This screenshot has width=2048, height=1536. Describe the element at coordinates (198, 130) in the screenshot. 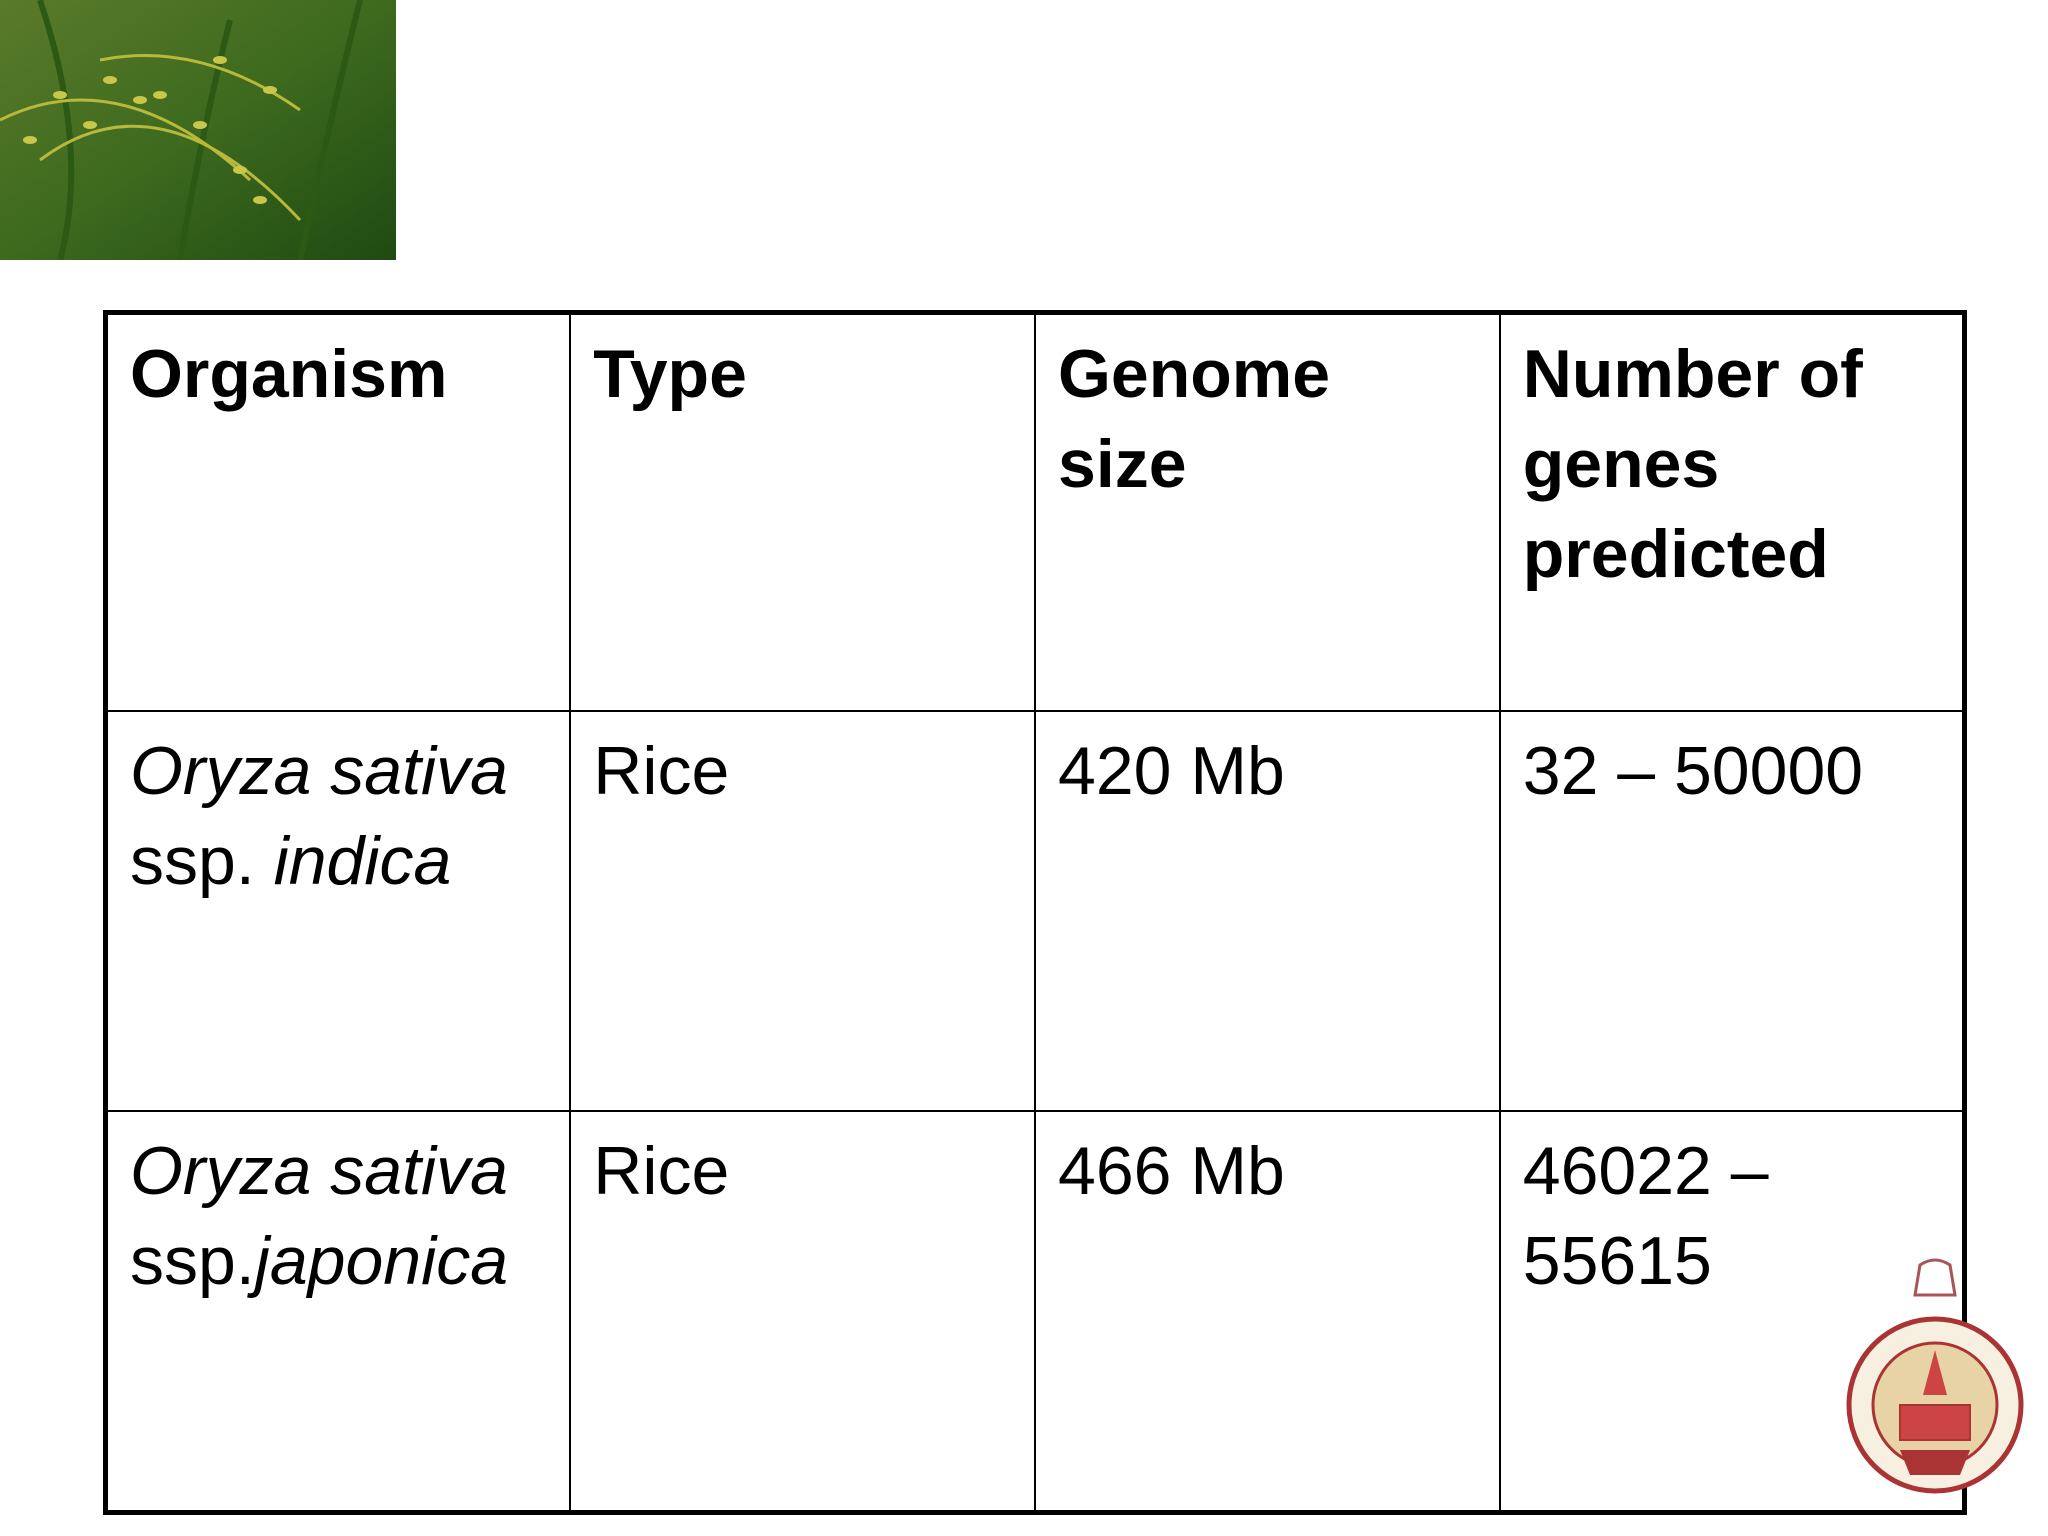

I see `rice-photo` at that location.